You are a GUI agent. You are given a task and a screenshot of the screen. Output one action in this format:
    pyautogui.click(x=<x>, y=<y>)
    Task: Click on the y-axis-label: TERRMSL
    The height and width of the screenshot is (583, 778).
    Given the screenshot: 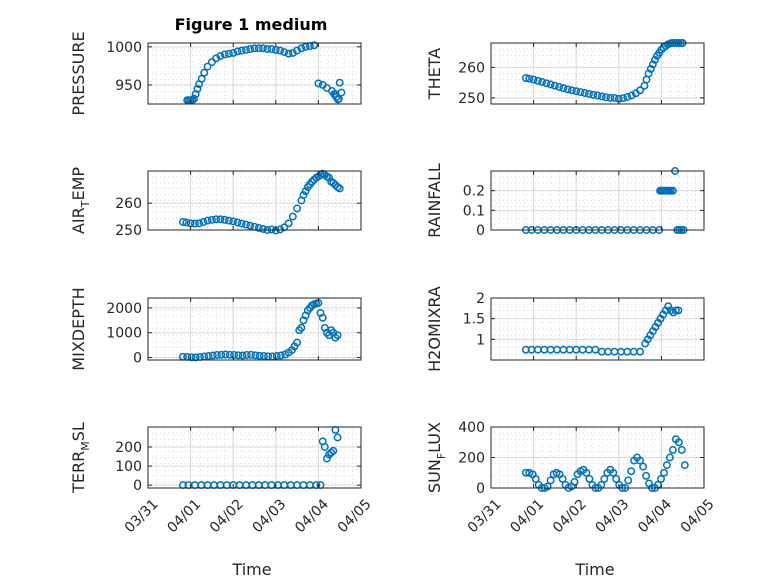 What is the action you would take?
    pyautogui.click(x=80, y=458)
    